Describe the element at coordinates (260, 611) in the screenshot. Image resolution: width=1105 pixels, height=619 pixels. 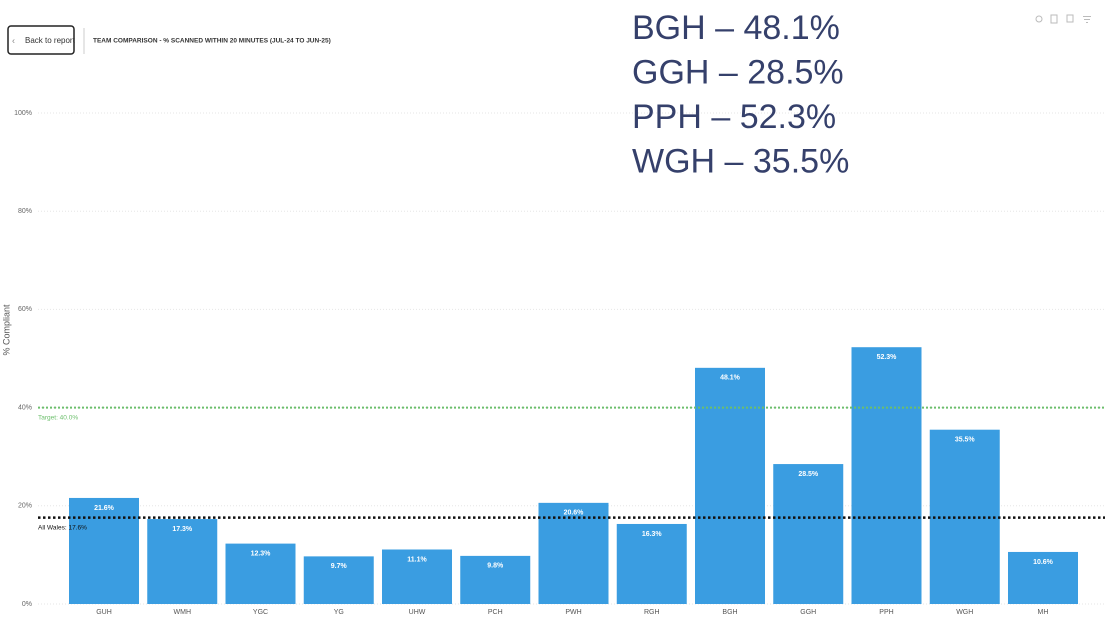
I see `x-tick-label: YGC` at that location.